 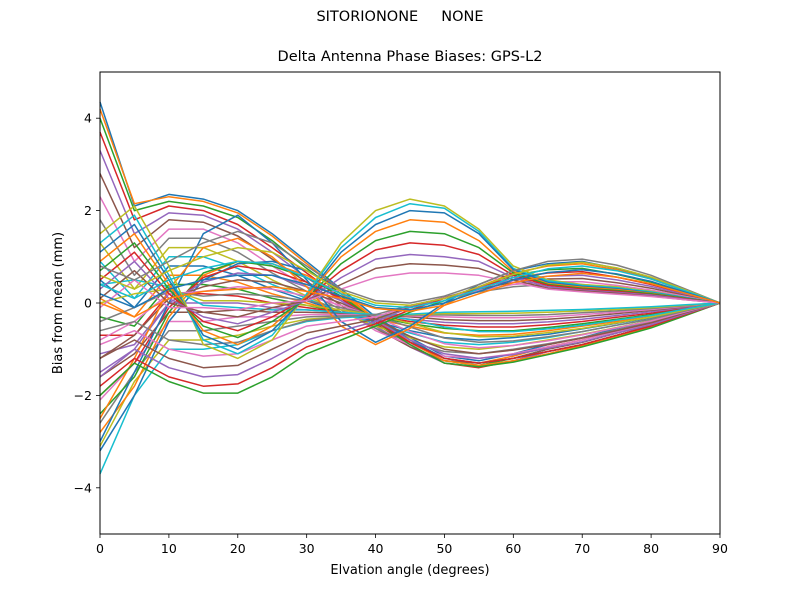 I want to click on x-tick-label: 20, so click(x=238, y=548).